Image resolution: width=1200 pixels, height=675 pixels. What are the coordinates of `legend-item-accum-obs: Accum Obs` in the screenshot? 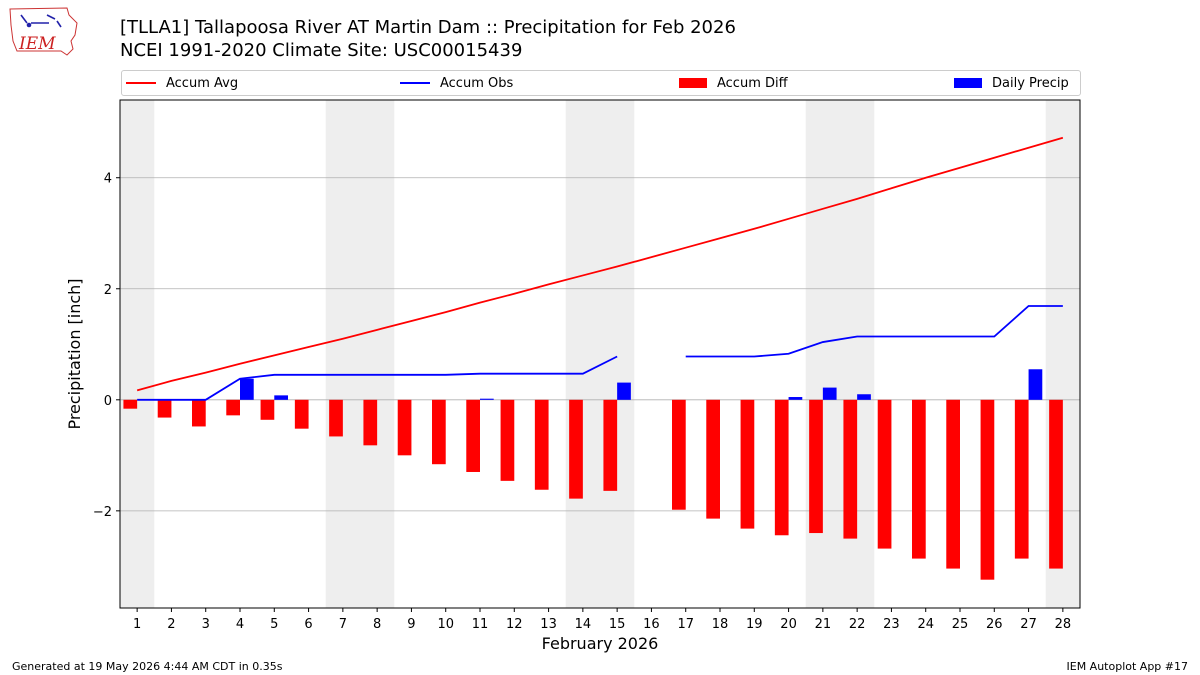 It's located at (456, 83).